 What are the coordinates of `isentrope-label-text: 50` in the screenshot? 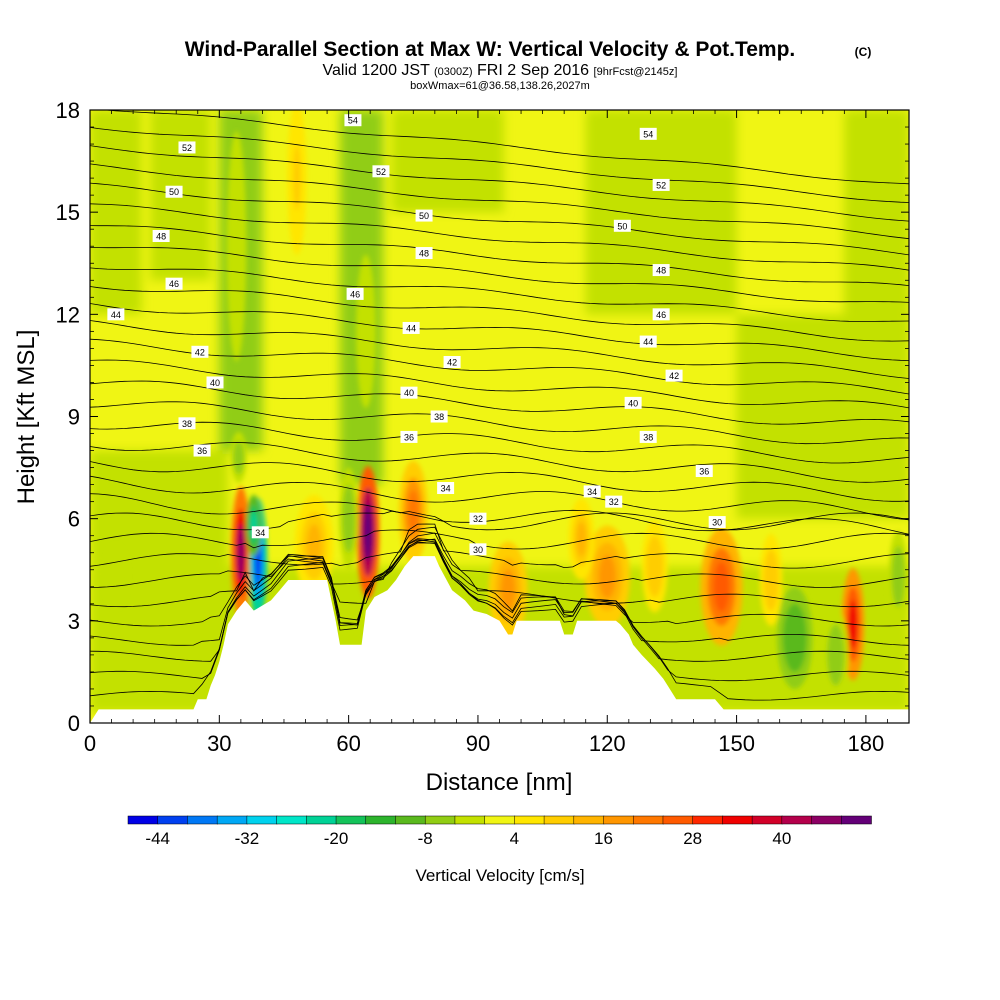 It's located at (622, 226).